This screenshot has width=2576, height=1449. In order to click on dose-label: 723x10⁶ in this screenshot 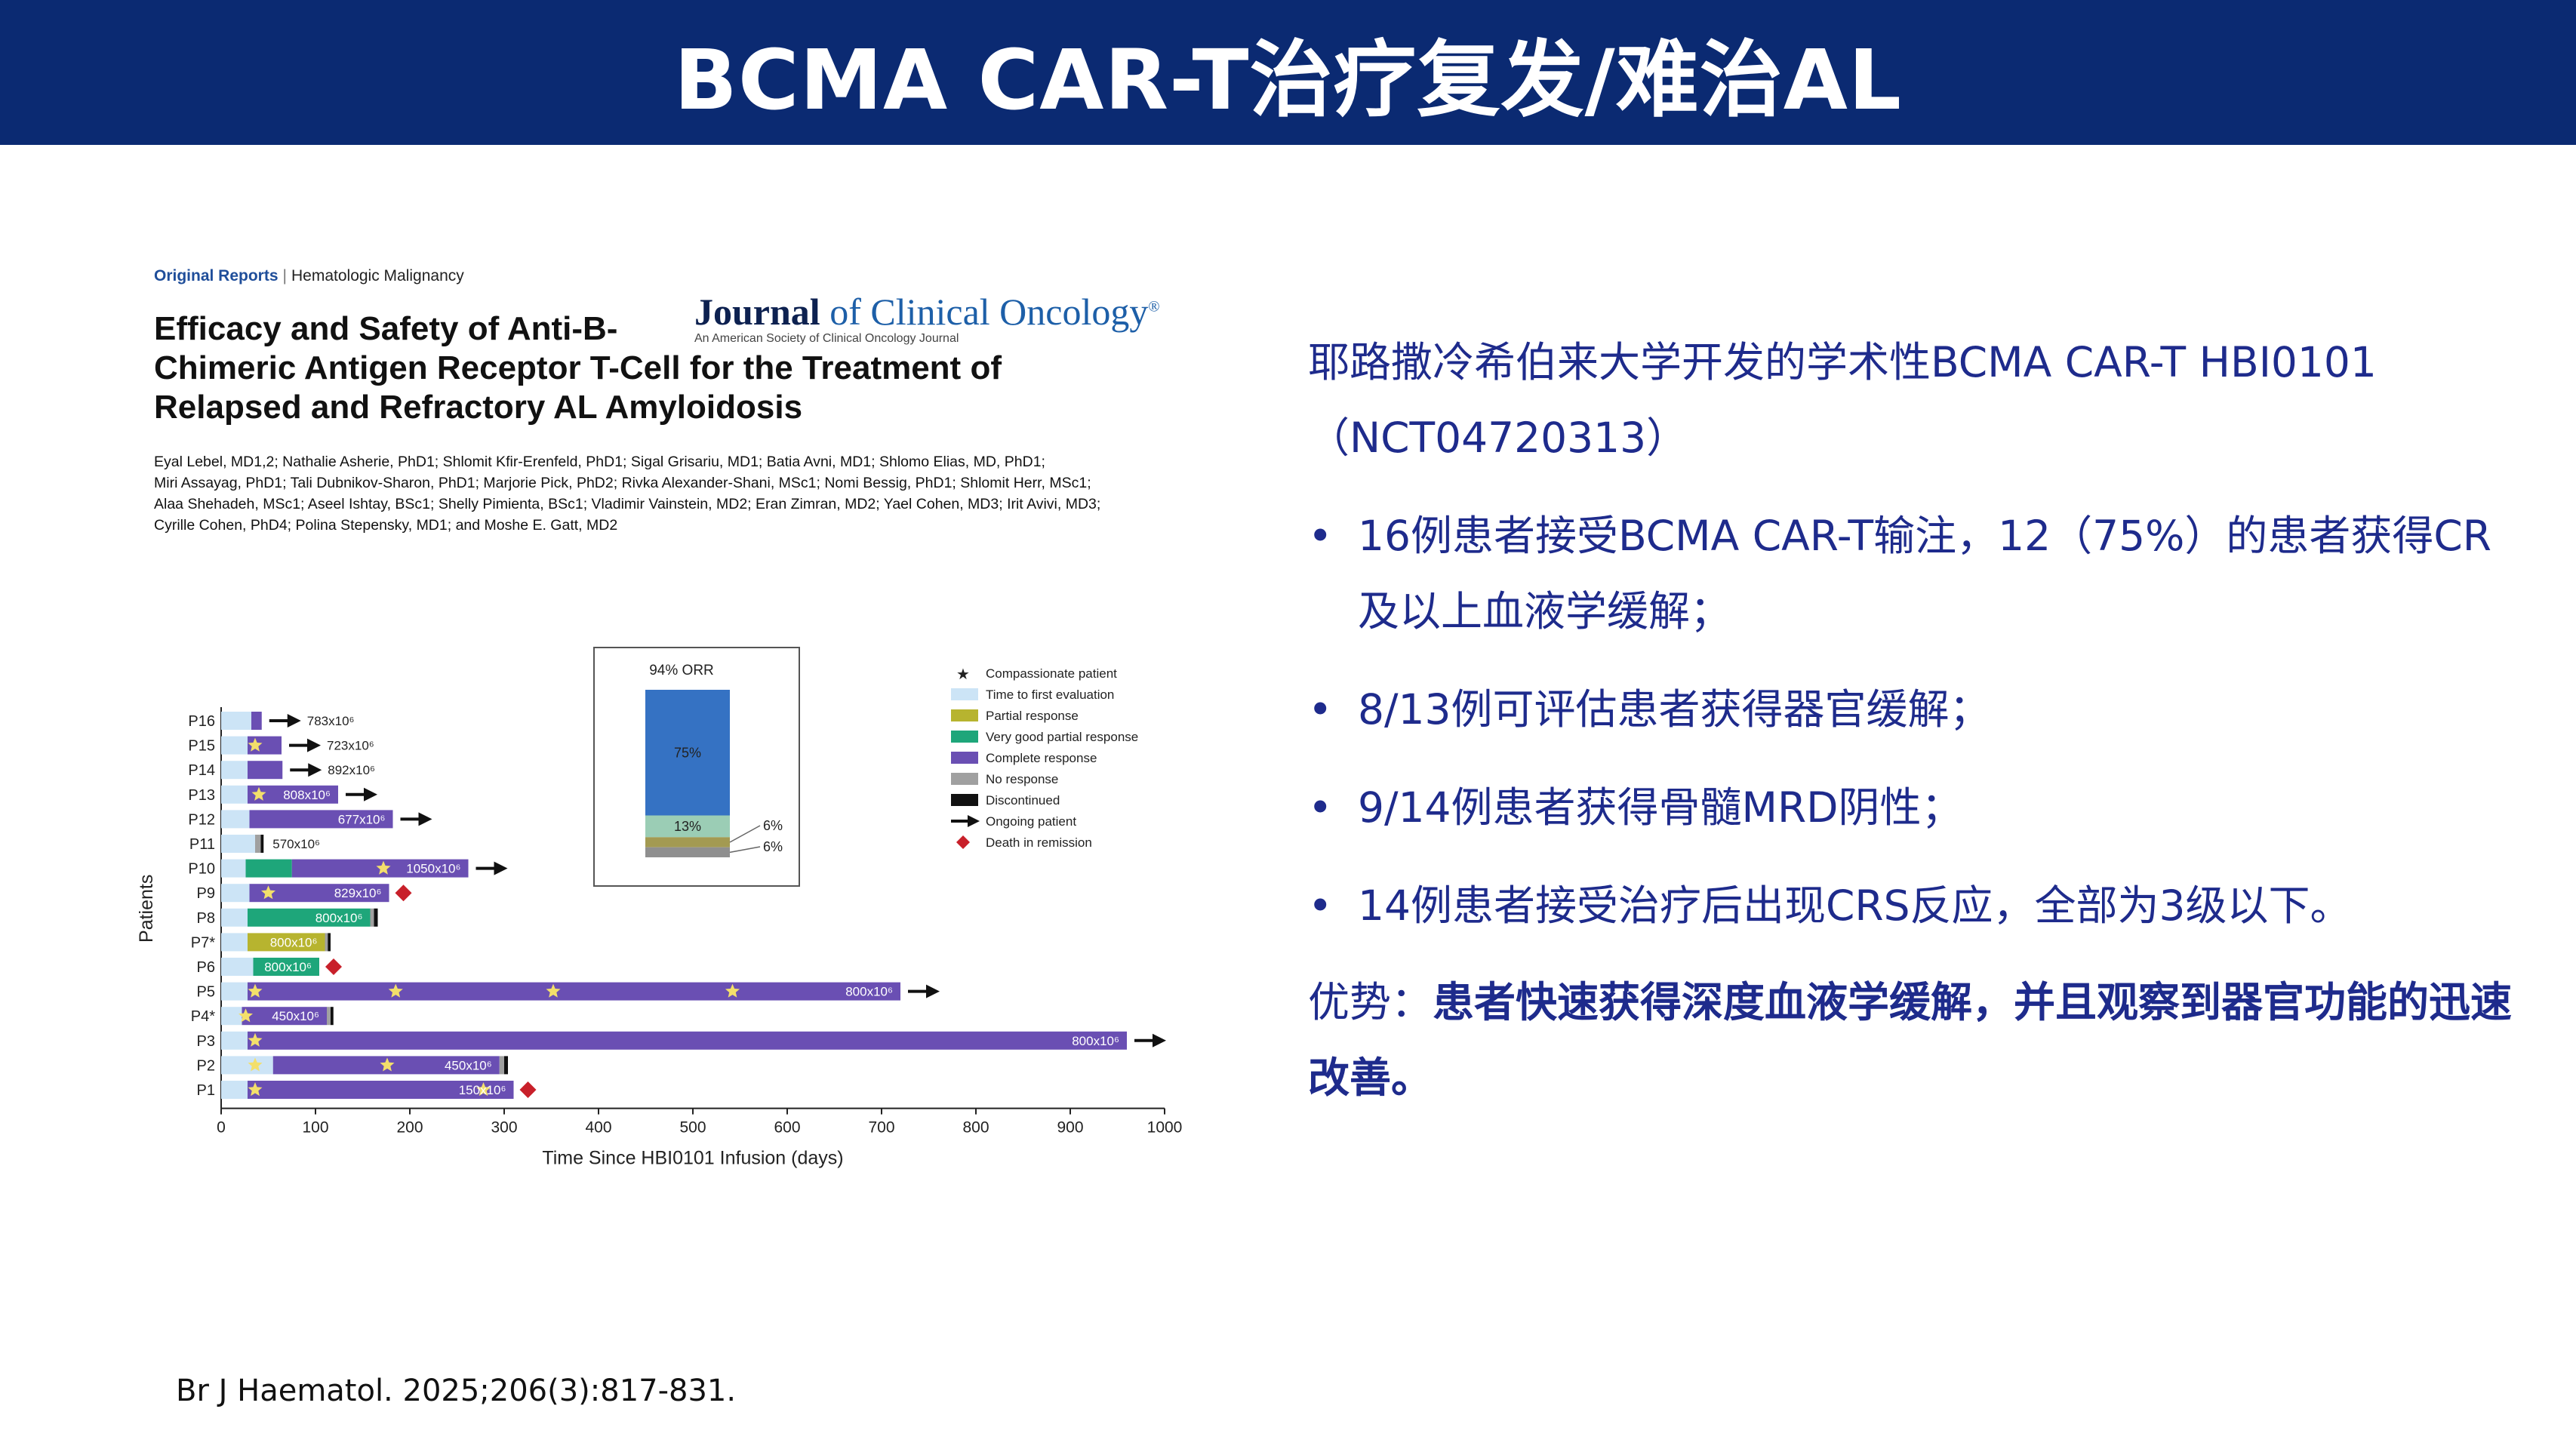, I will do `click(350, 746)`.